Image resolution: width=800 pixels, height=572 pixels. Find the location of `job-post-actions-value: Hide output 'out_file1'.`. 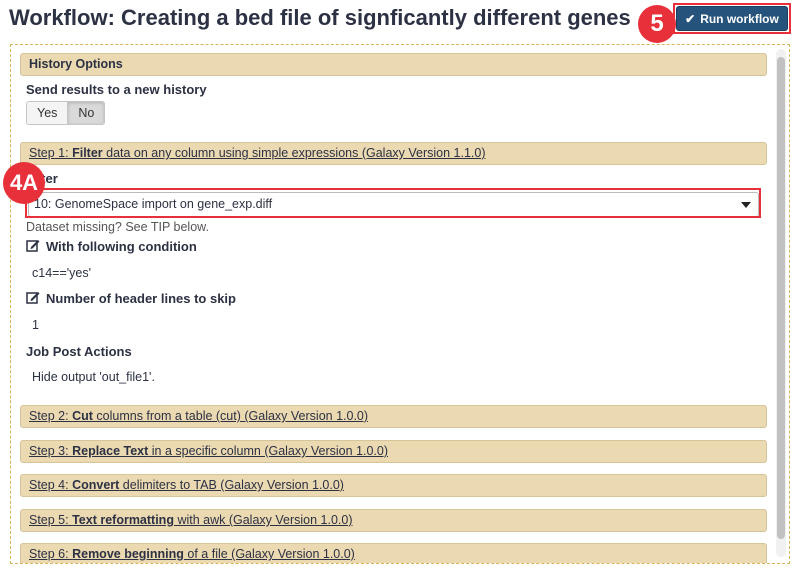

job-post-actions-value: Hide output 'out_file1'. is located at coordinates (93, 377).